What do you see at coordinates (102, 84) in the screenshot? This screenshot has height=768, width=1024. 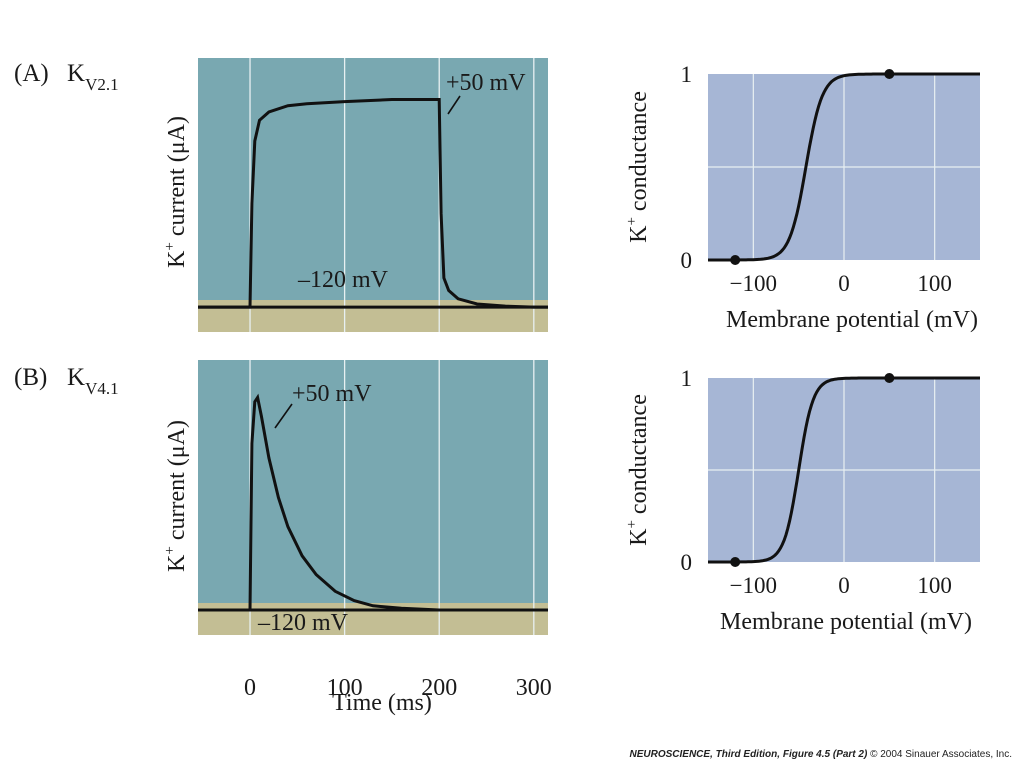 I see `panel-a-channel-sub: V2.1` at bounding box center [102, 84].